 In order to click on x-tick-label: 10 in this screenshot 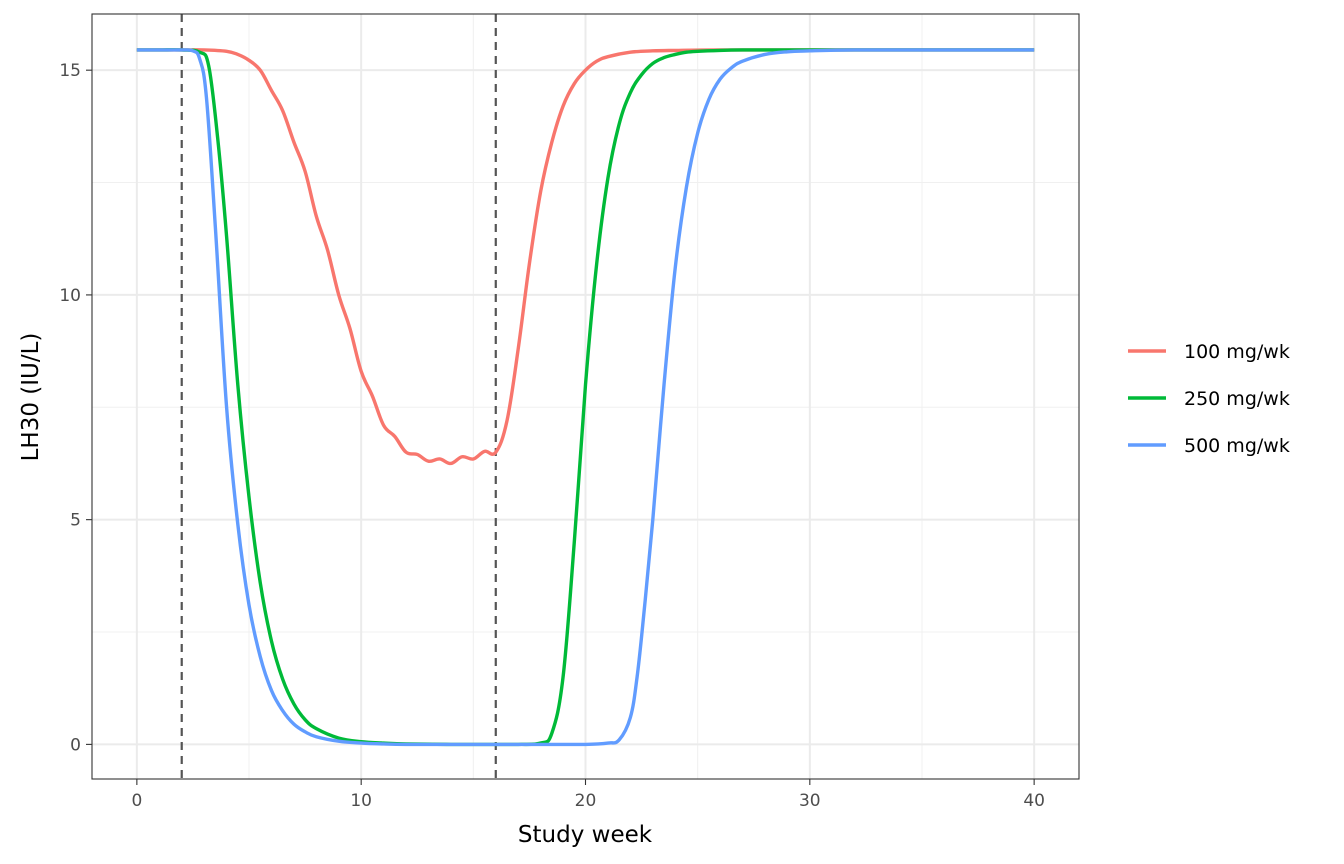, I will do `click(361, 801)`.